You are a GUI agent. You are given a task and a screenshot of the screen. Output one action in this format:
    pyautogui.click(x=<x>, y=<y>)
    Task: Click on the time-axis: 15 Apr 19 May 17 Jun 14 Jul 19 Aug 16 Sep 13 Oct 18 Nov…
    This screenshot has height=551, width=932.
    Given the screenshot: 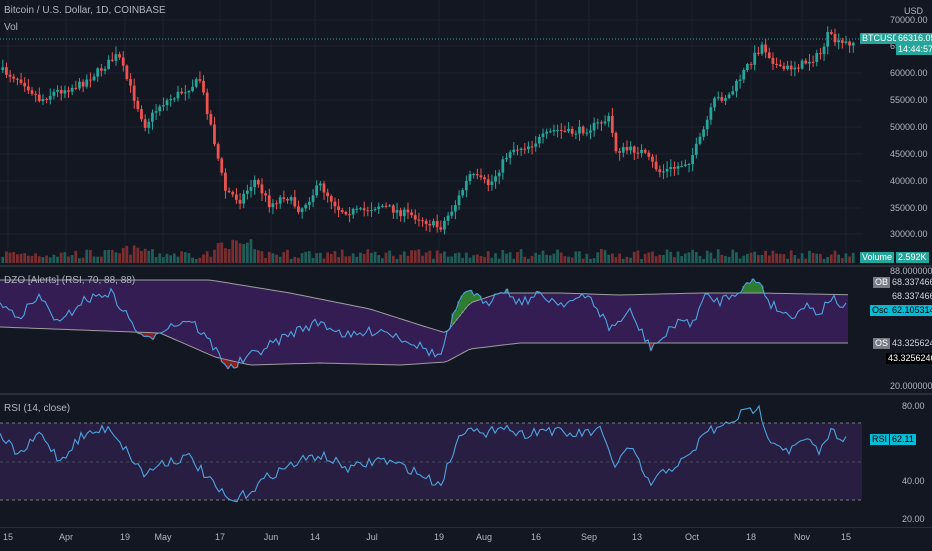 What is the action you would take?
    pyautogui.click(x=466, y=539)
    